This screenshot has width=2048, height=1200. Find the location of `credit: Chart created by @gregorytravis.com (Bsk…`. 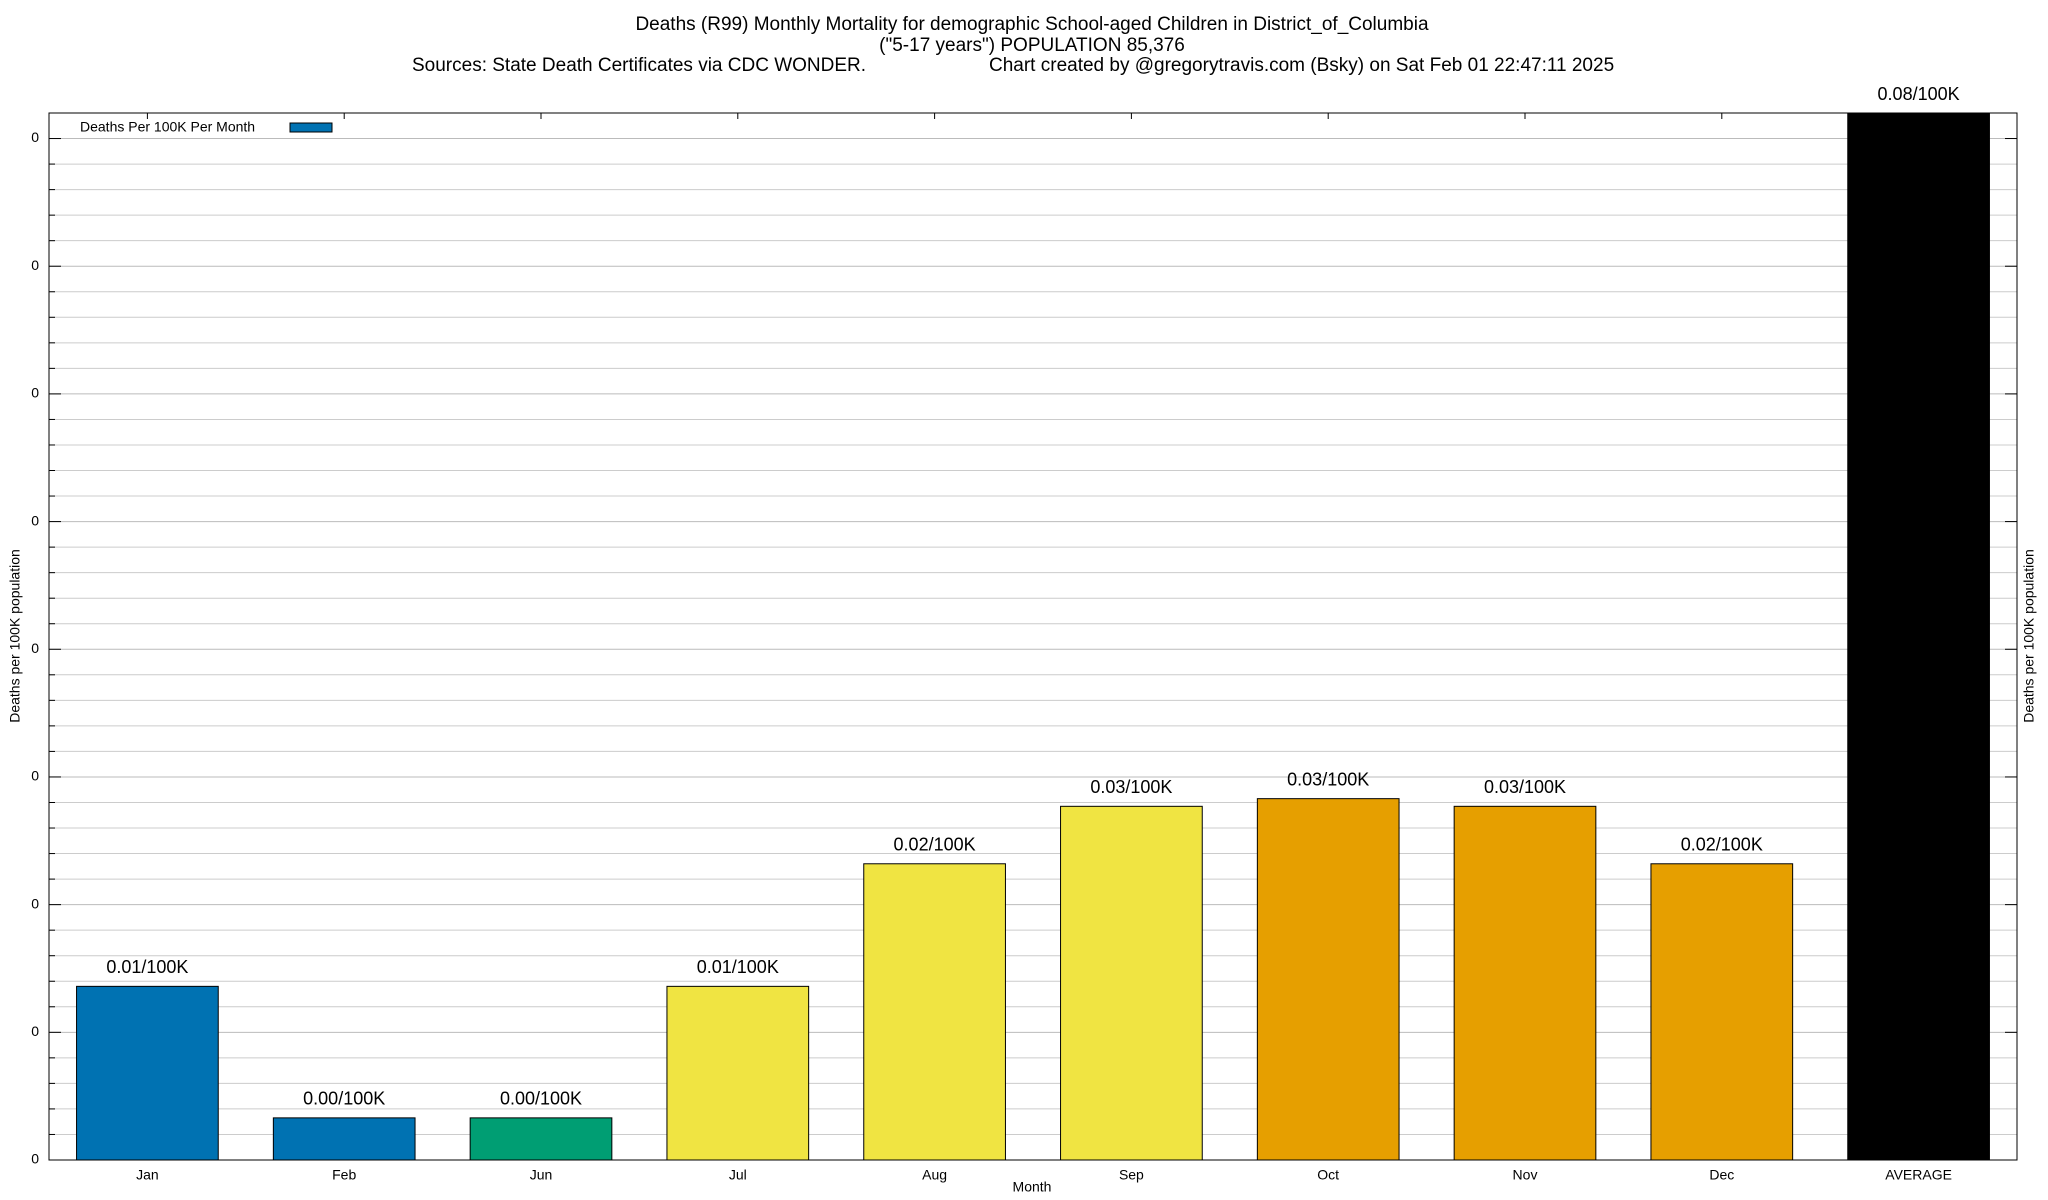

credit: Chart created by @gregorytravis.com (Bsk… is located at coordinates (1301, 65).